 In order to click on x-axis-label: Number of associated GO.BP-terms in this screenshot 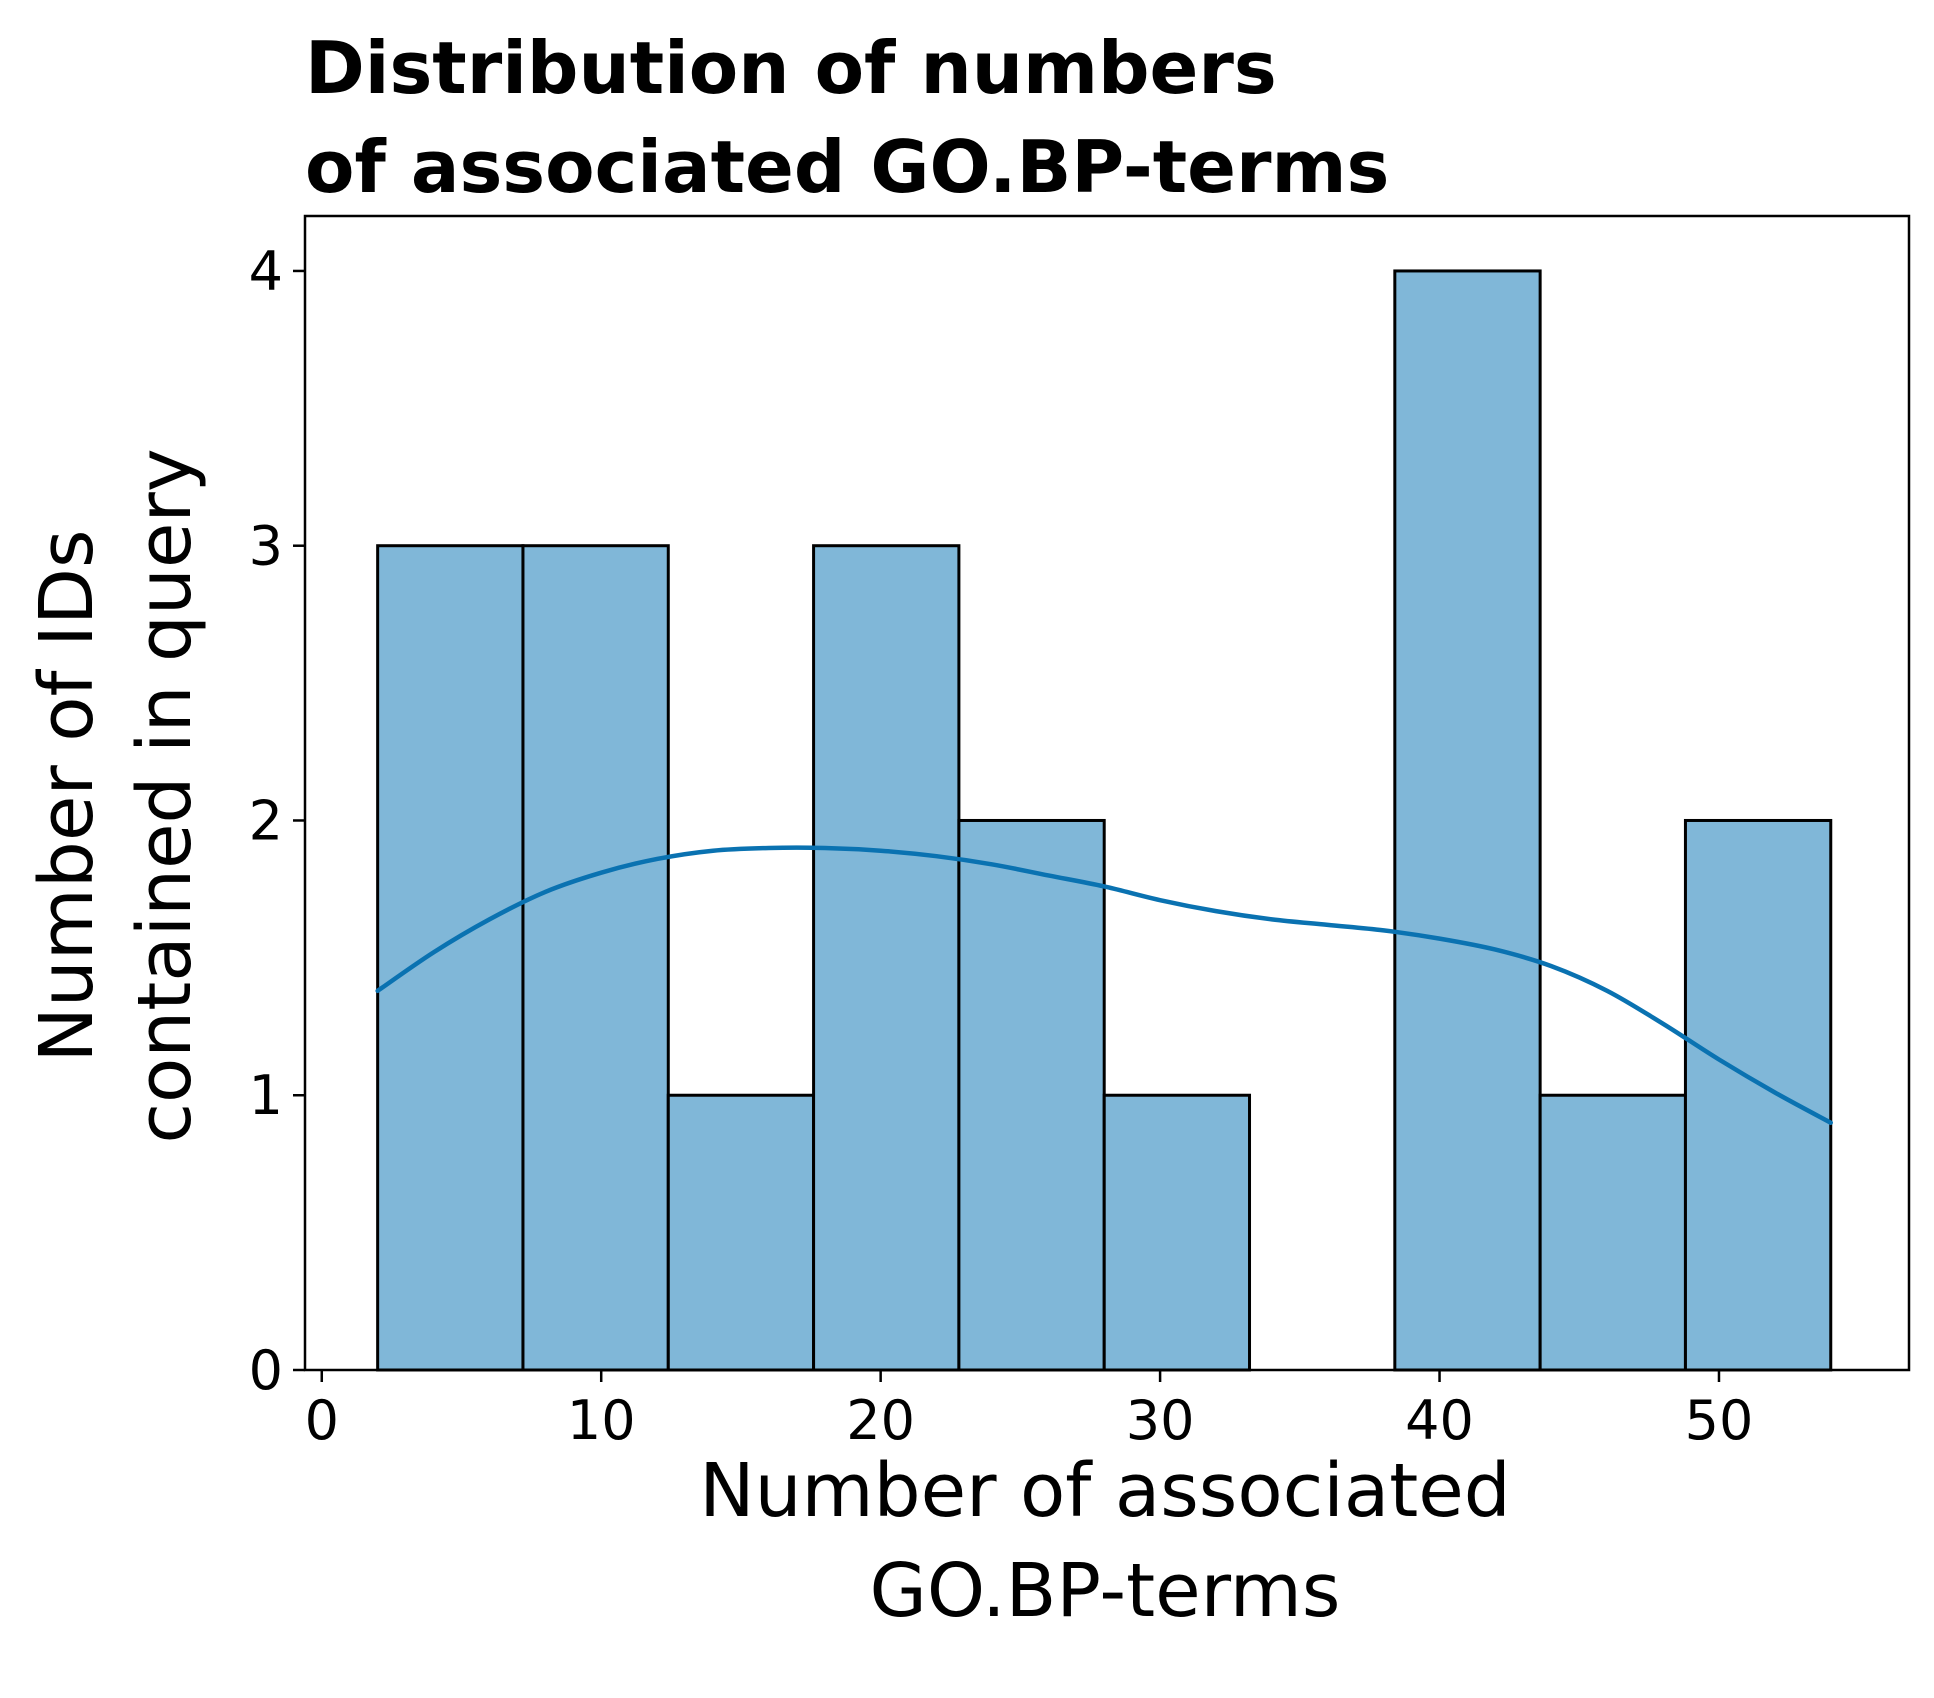, I will do `click(1104, 1541)`.